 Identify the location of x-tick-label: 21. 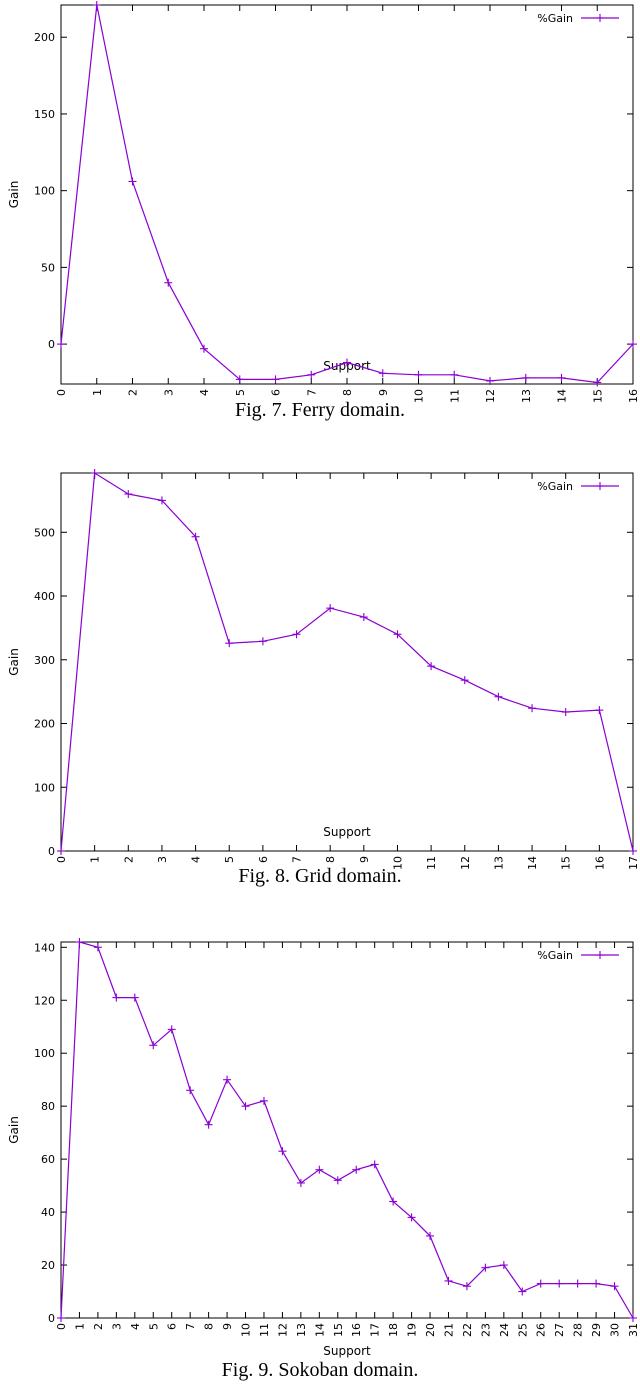
(448, 1330).